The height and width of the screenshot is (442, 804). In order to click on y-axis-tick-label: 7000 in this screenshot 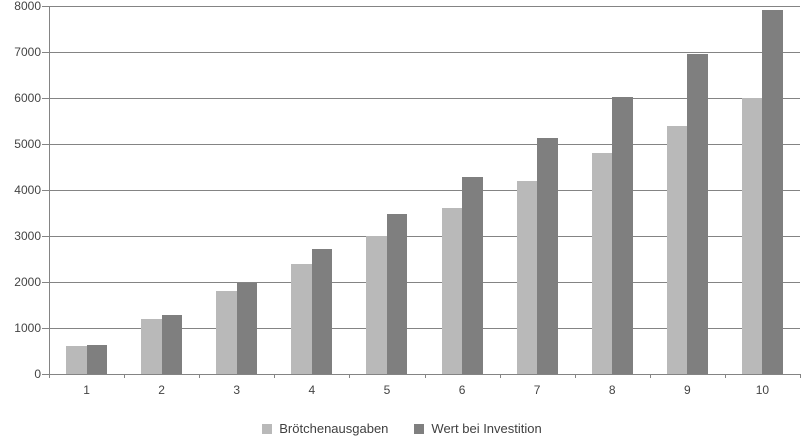, I will do `click(27, 52)`.